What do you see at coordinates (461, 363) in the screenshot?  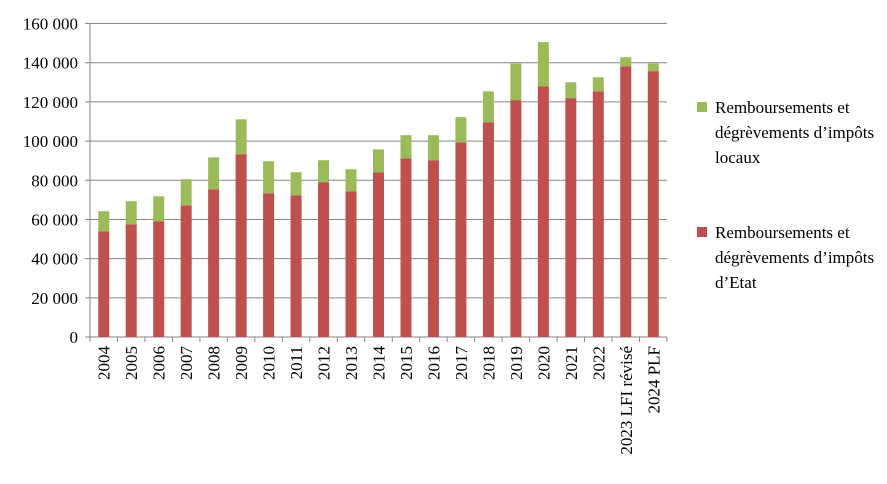 I see `x-tick-label: 2017` at bounding box center [461, 363].